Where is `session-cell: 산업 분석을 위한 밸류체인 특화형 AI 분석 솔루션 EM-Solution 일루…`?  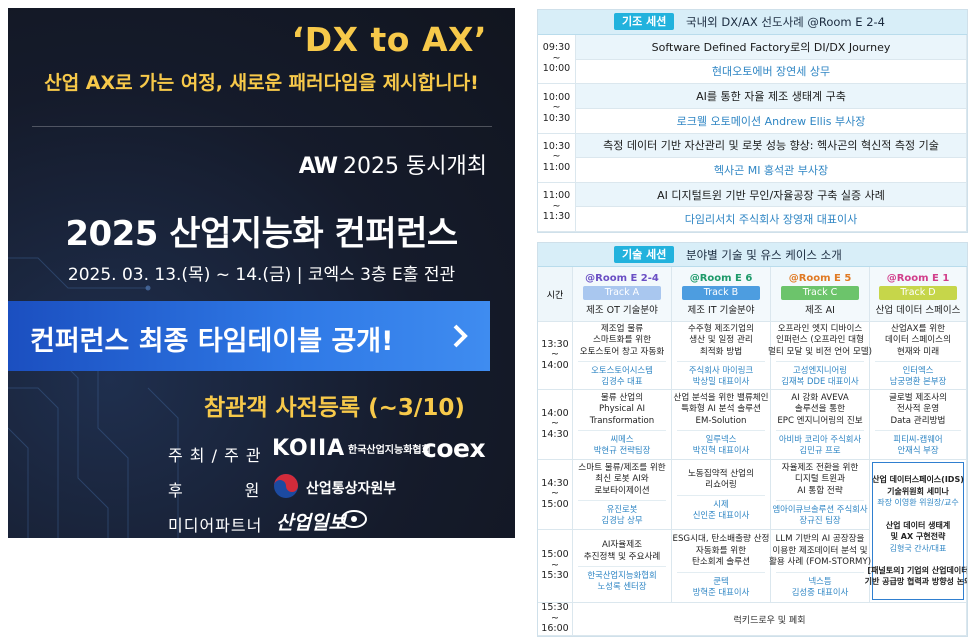
session-cell: 산업 분석을 위한 밸류체인 특화형 AI 분석 솔루션 EM-Solution 일루… is located at coordinates (721, 425).